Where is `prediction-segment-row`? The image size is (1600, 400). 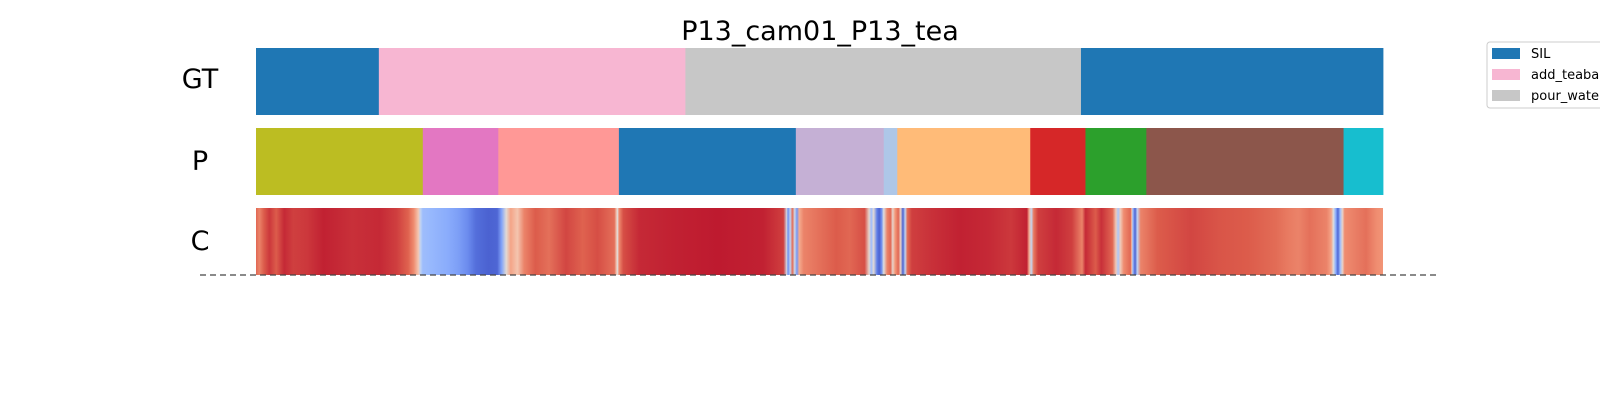
prediction-segment-row is located at coordinates (820, 161).